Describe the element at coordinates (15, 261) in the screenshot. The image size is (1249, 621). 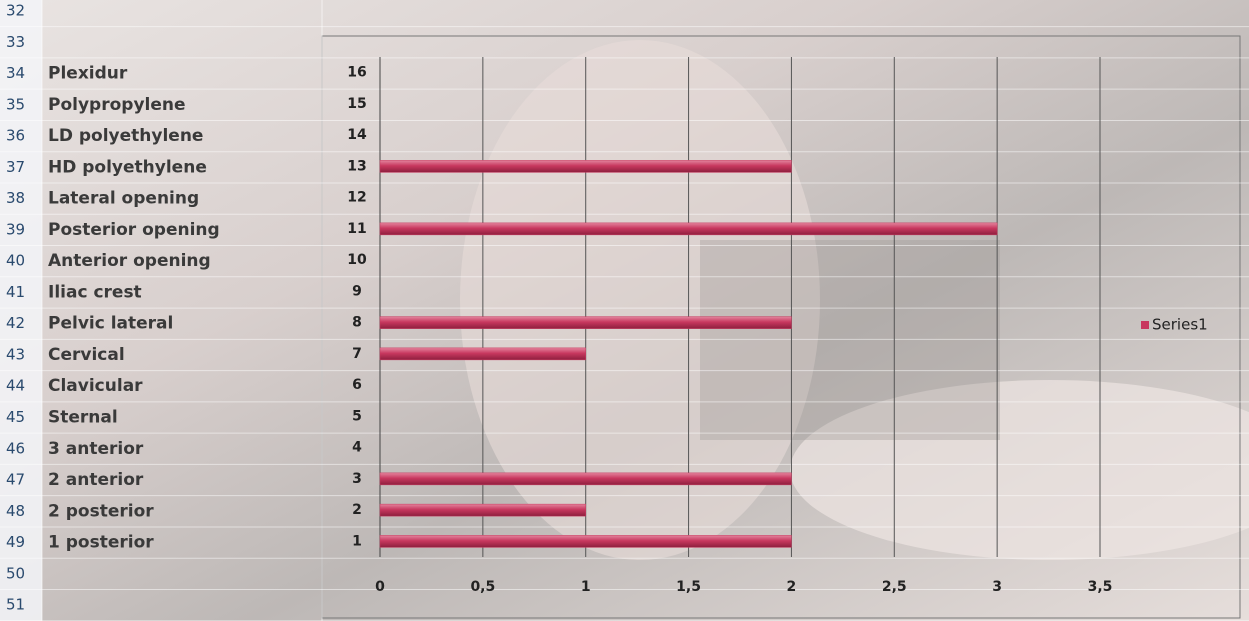
I see `row-number: 40` at that location.